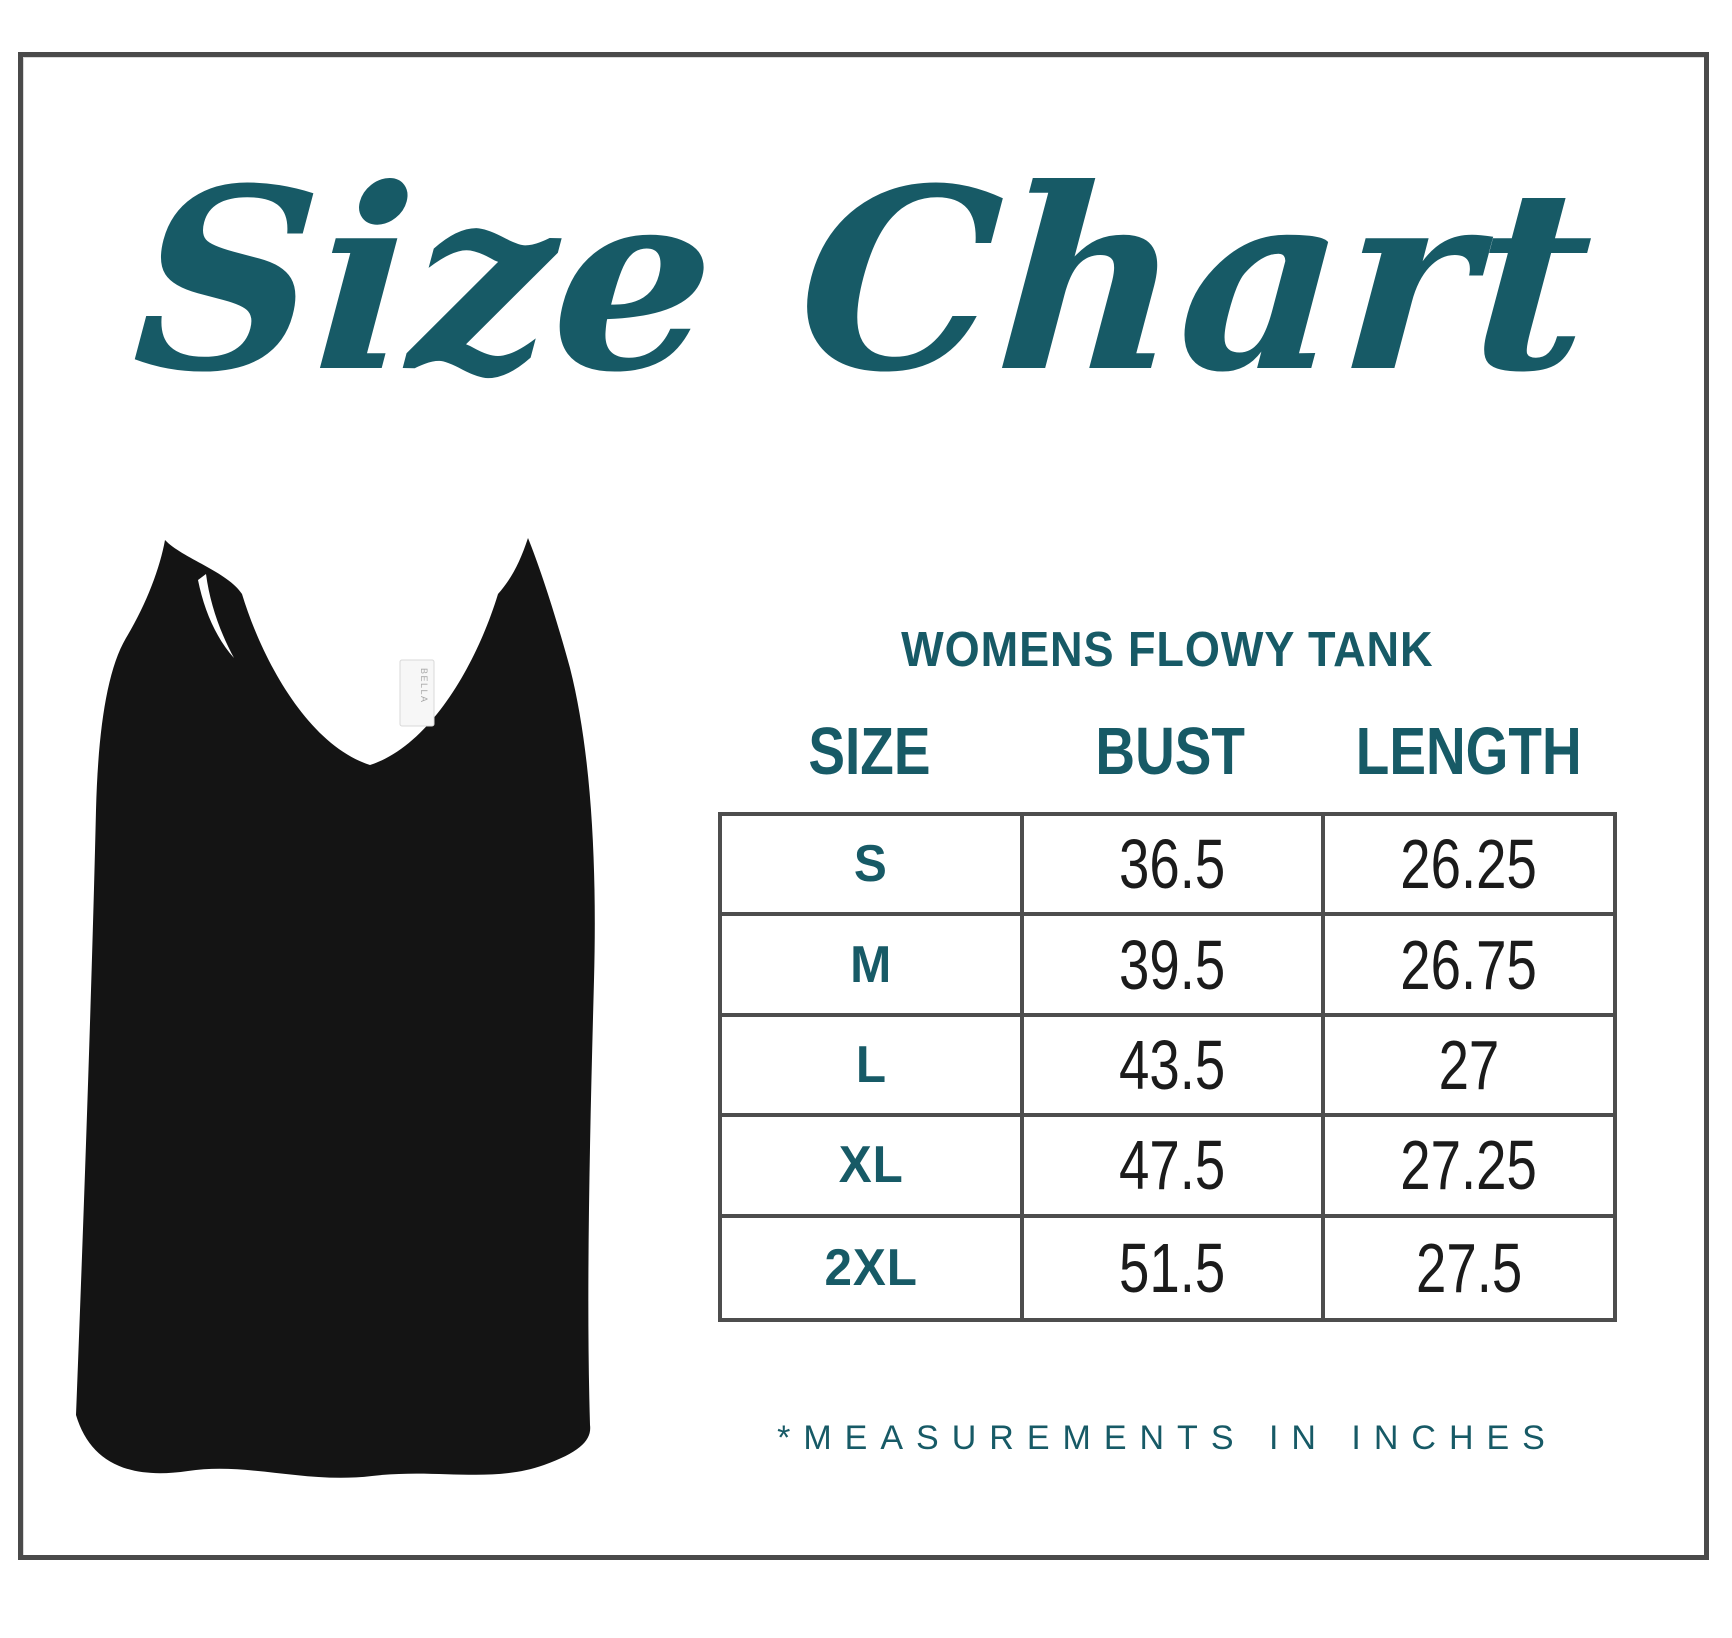 This screenshot has height=1638, width=1732. What do you see at coordinates (1174, 1267) in the screenshot?
I see `cell-bust-2xl: 51.5` at bounding box center [1174, 1267].